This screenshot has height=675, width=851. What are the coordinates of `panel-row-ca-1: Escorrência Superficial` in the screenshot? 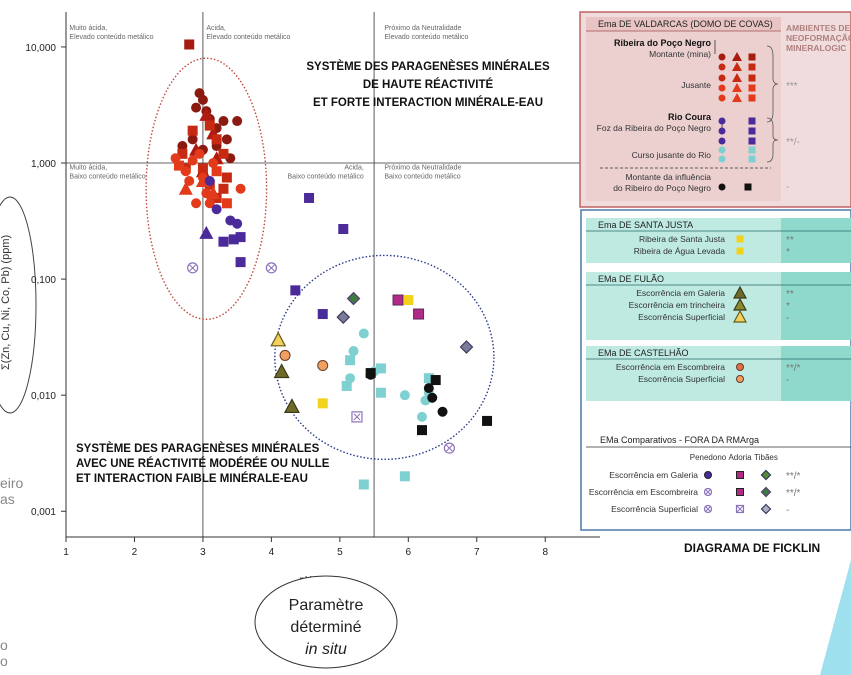 It's located at (681, 379).